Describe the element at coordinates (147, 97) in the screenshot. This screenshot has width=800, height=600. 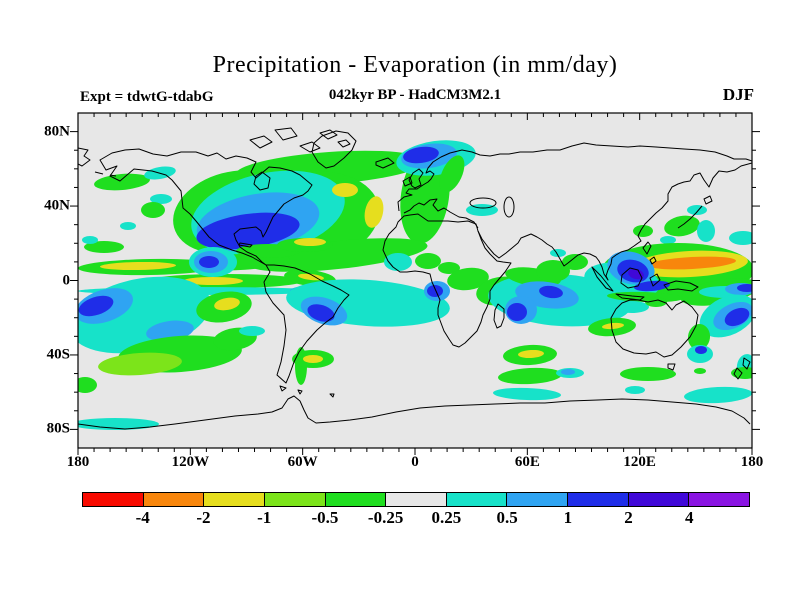
I see `experiment-label: Expt = tdwtG-tdabG` at that location.